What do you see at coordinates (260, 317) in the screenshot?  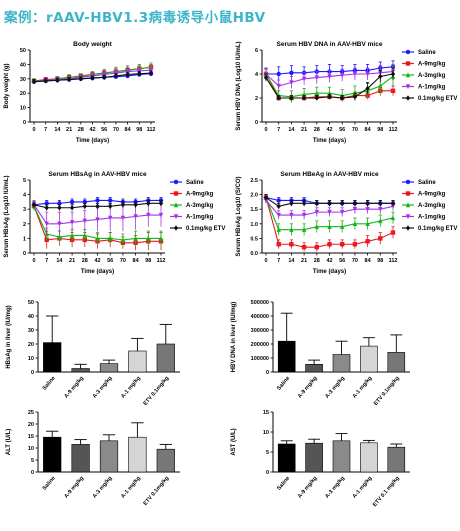 I see `y-tick-label: 400000` at bounding box center [260, 317].